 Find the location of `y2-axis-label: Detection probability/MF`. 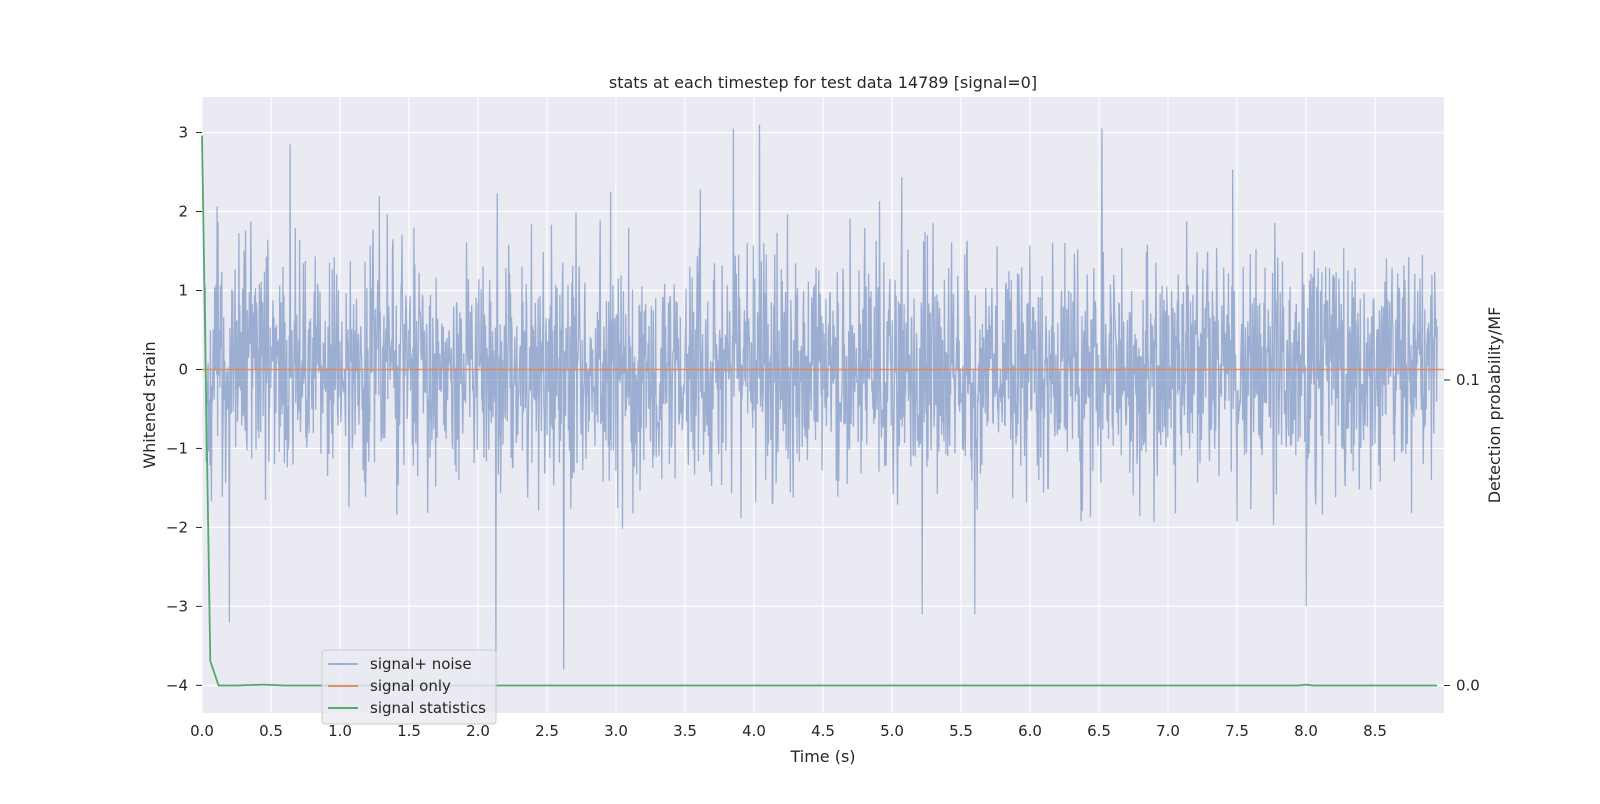

y2-axis-label: Detection probability/MF is located at coordinates (1494, 405).